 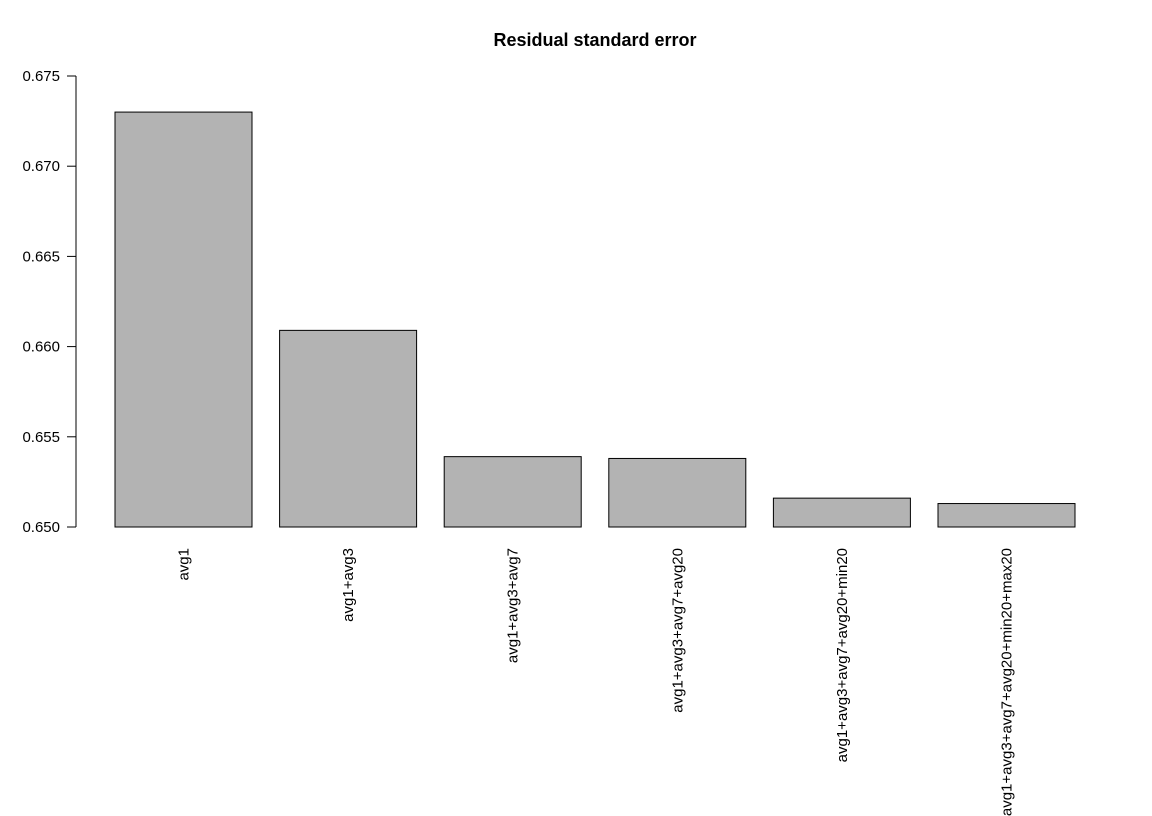 I want to click on y-tick-label: 0.660, so click(x=41, y=347).